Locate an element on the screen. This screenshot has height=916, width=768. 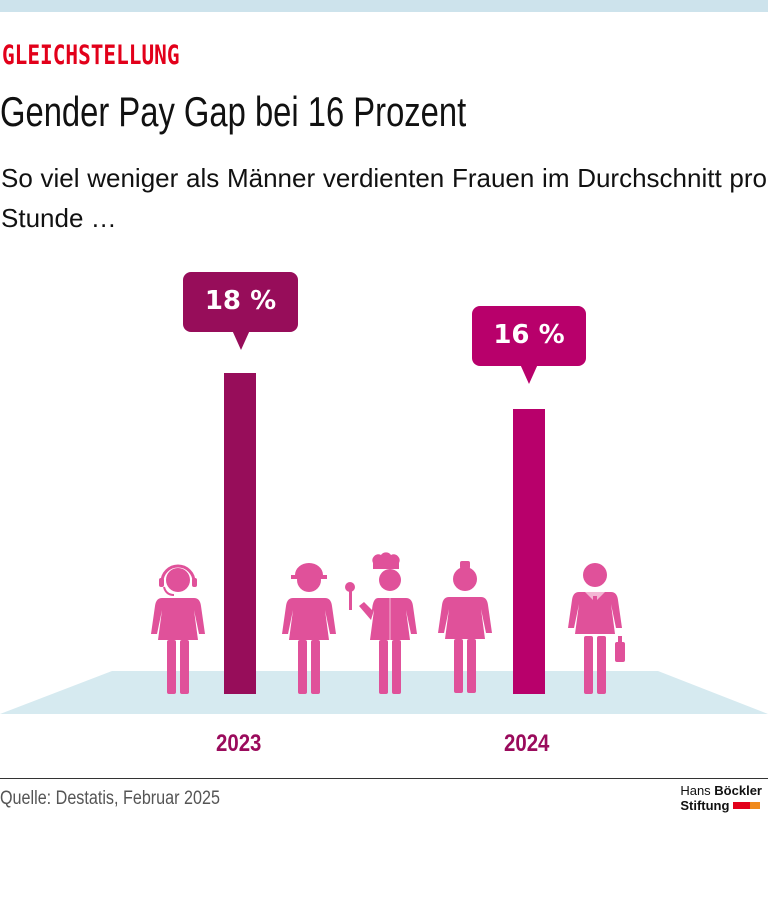
bar-2023 is located at coordinates (240, 533).